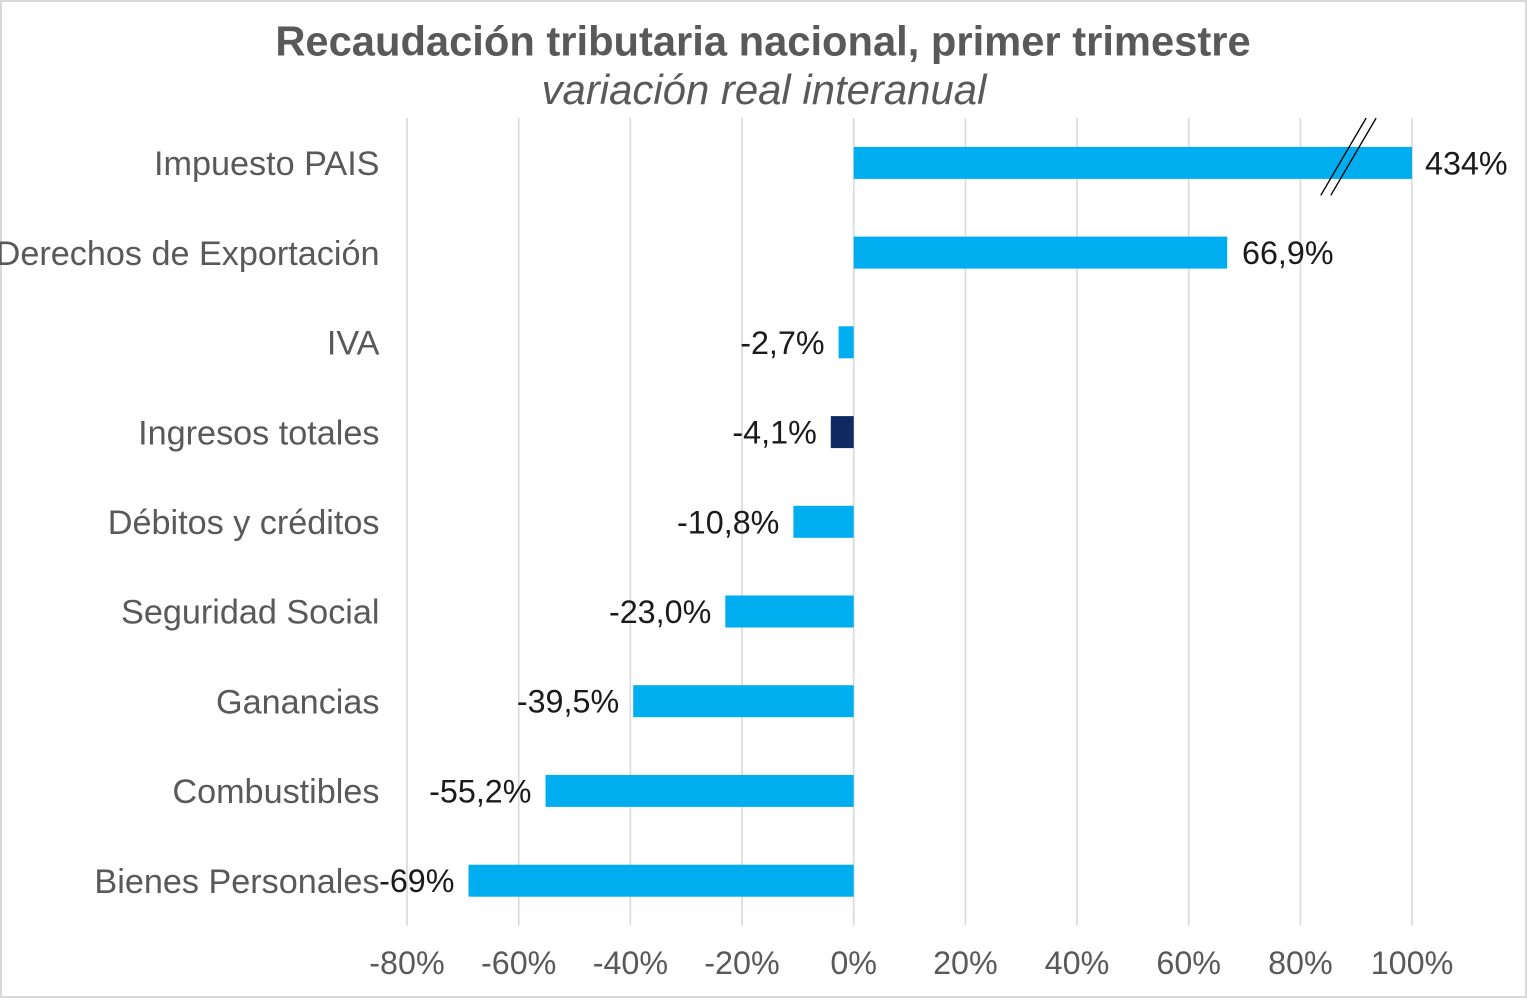  What do you see at coordinates (660, 612) in the screenshot?
I see `svg-text: -23,0%` at bounding box center [660, 612].